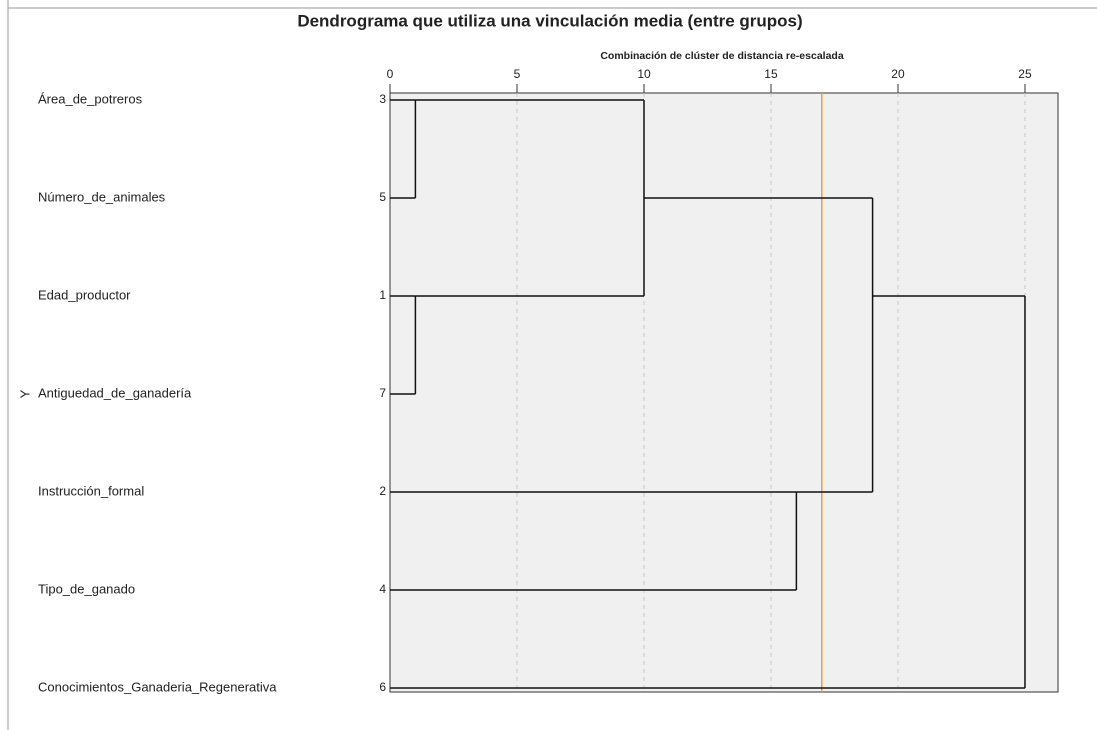  What do you see at coordinates (1025, 74) in the screenshot?
I see `x-tick-label: 25` at bounding box center [1025, 74].